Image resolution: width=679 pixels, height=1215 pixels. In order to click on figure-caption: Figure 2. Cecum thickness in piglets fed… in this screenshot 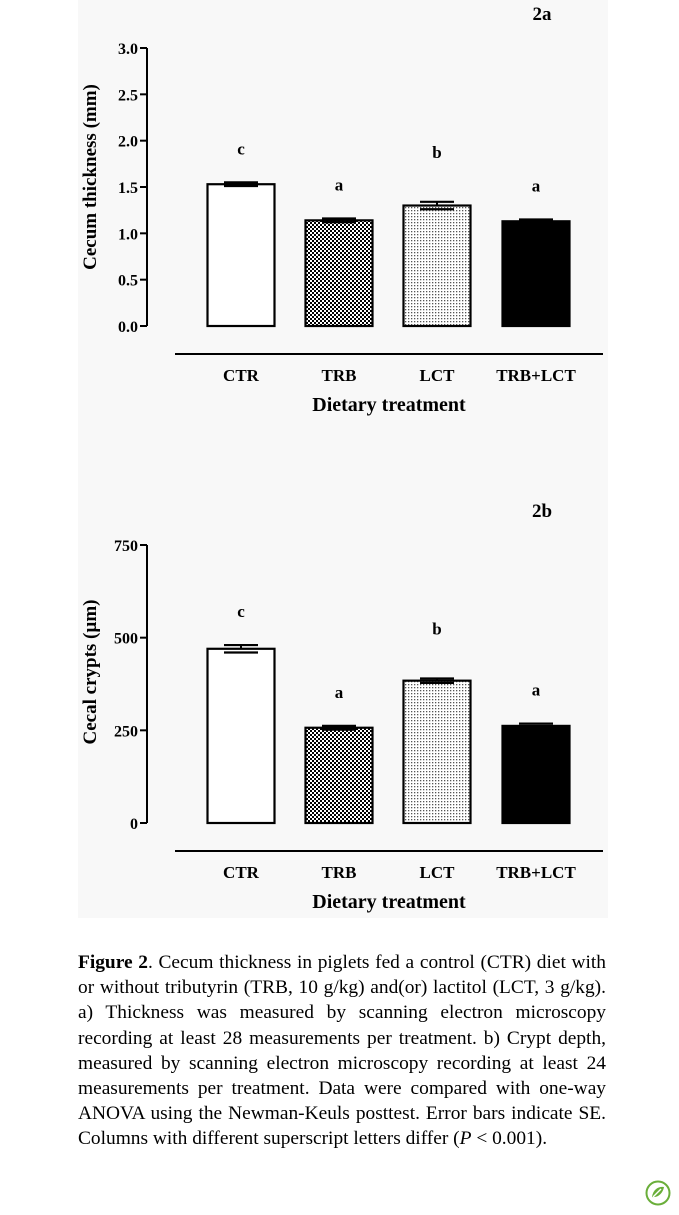, I will do `click(342, 1051)`.